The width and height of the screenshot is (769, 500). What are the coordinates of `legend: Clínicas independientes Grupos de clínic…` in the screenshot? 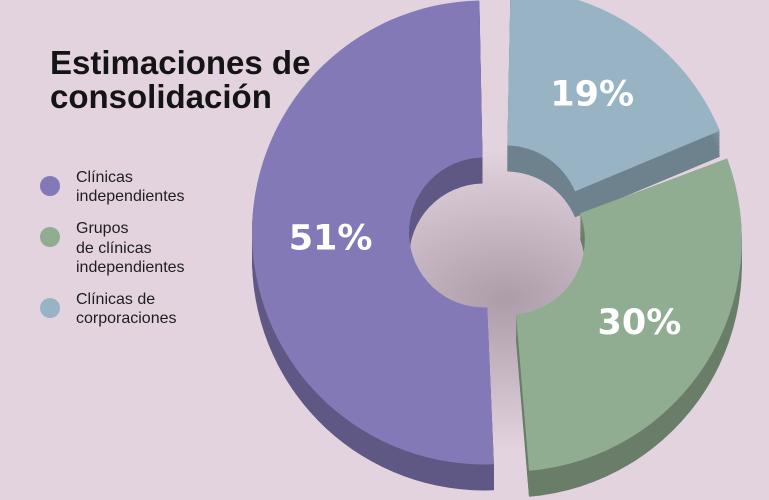 It's located at (140, 254).